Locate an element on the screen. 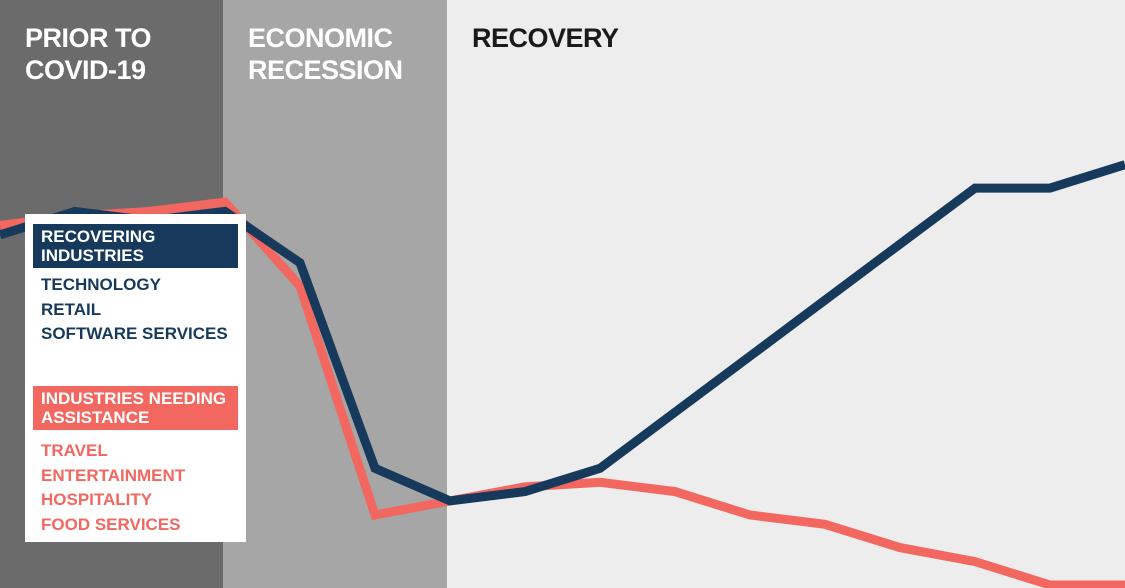 This screenshot has height=588, width=1125. legend-item-travel: TRAVEL is located at coordinates (74, 450).